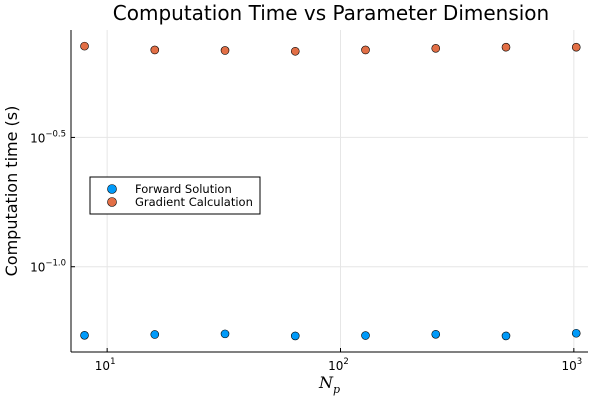 Image resolution: width=600 pixels, height=400 pixels. What do you see at coordinates (11, 191) in the screenshot?
I see `y-axis-label: Computation time (s)` at bounding box center [11, 191].